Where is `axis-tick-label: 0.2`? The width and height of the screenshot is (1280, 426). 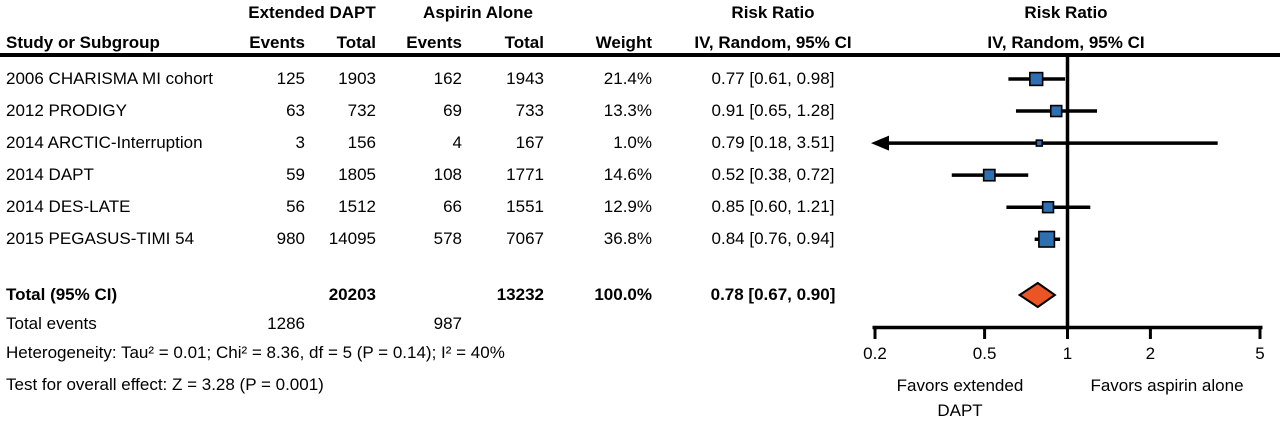
axis-tick-label: 0.2 is located at coordinates (875, 353).